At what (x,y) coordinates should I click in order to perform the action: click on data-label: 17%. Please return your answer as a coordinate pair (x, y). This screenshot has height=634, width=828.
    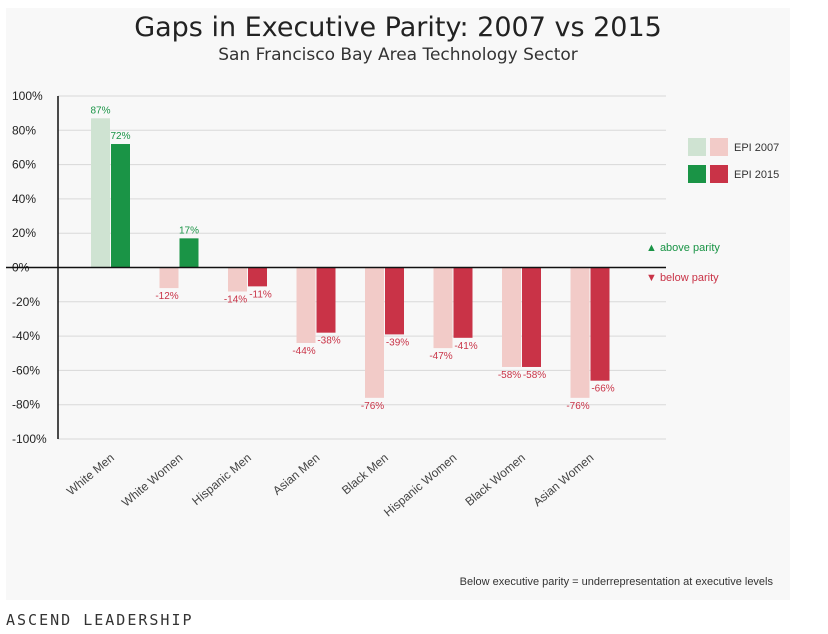
    Looking at the image, I should click on (189, 230).